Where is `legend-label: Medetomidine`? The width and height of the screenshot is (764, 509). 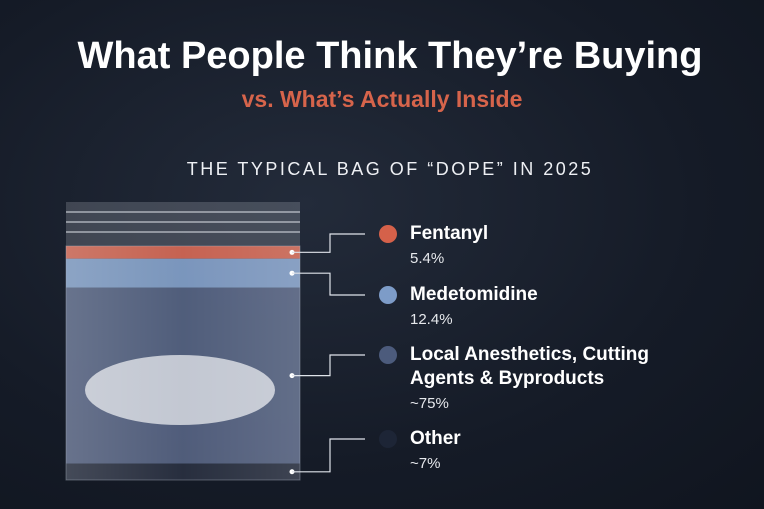
legend-label: Medetomidine is located at coordinates (474, 294).